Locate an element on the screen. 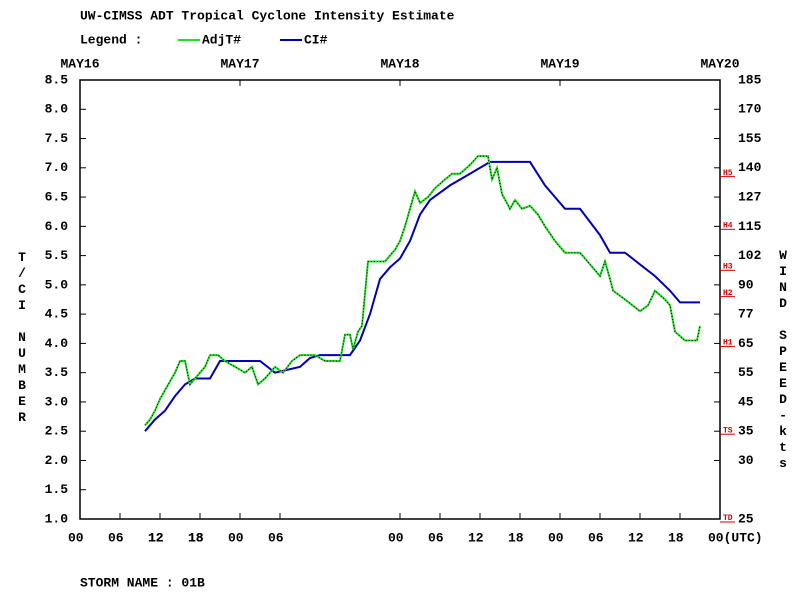 The height and width of the screenshot is (600, 800). y-tick-label: 8.5 is located at coordinates (57, 79).